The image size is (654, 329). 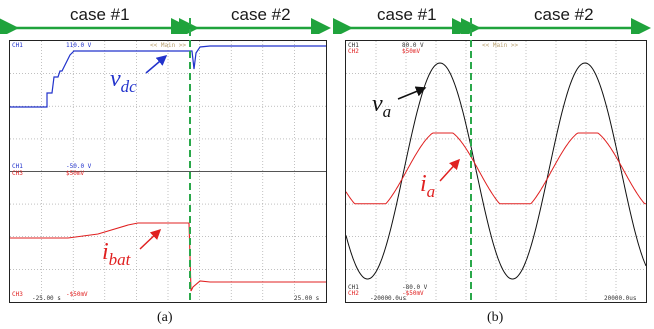 I want to click on scope-a-bot-val: -$50mV, so click(x=77, y=294).